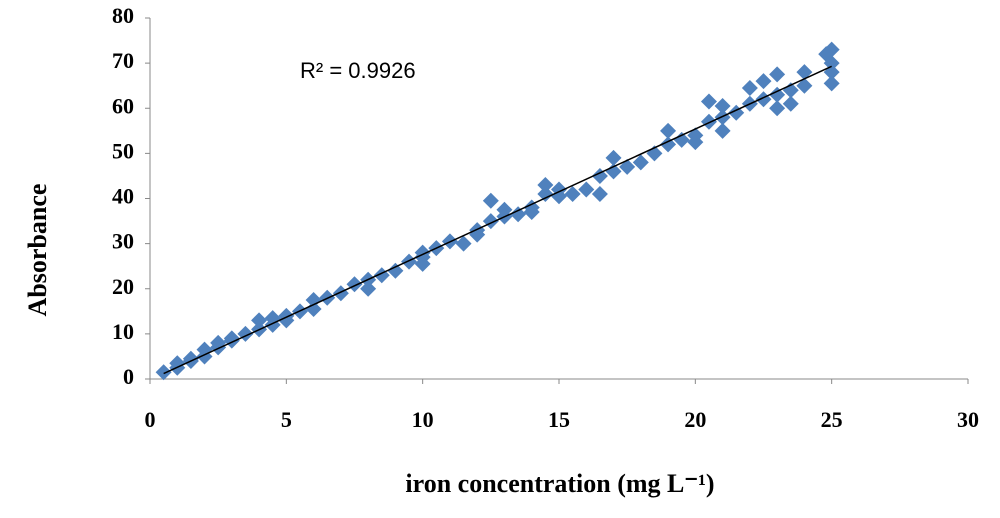  What do you see at coordinates (123, 241) in the screenshot?
I see `y-tick-label: 30` at bounding box center [123, 241].